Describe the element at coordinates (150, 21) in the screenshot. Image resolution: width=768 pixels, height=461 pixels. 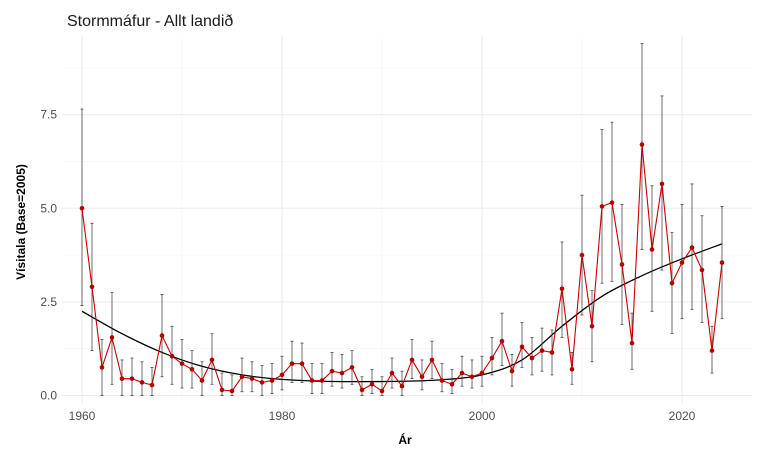
I see `chart-title: Stormmáfur - Allt landið` at that location.